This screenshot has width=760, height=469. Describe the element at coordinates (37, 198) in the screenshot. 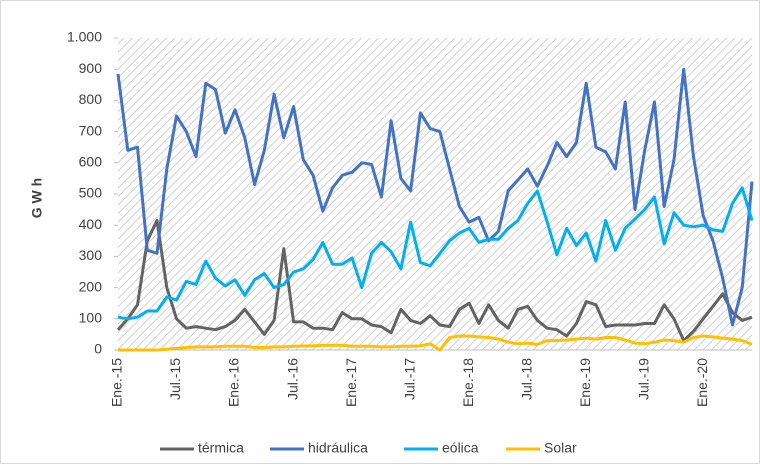

I see `y-axis-title: G W h` at that location.